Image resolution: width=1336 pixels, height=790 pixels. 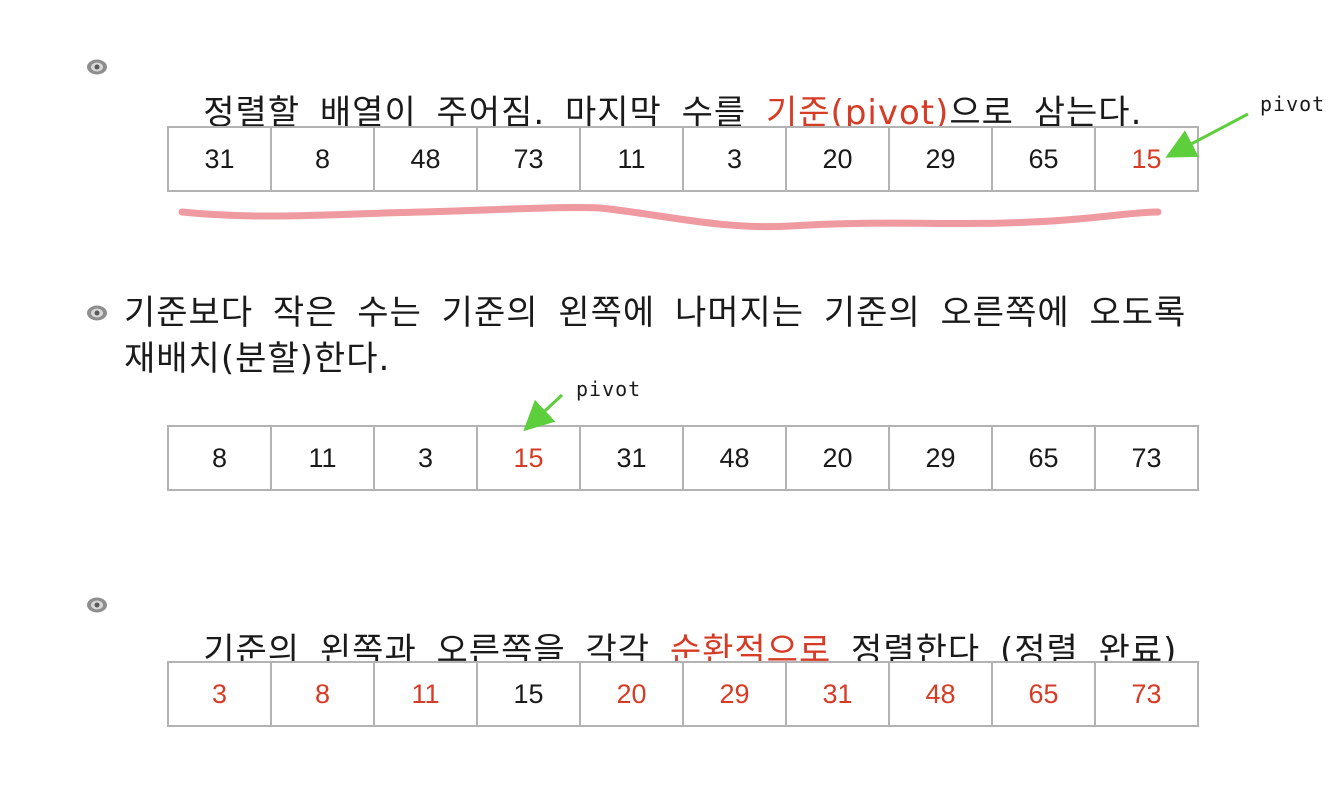 I want to click on step-2-text-continued: 재배치(분할)한다., so click(x=237, y=382).